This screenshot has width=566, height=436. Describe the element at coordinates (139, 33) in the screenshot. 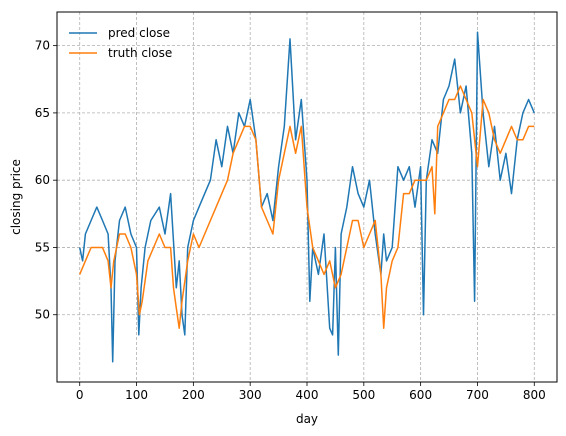

I see `legend-label: pred close` at that location.